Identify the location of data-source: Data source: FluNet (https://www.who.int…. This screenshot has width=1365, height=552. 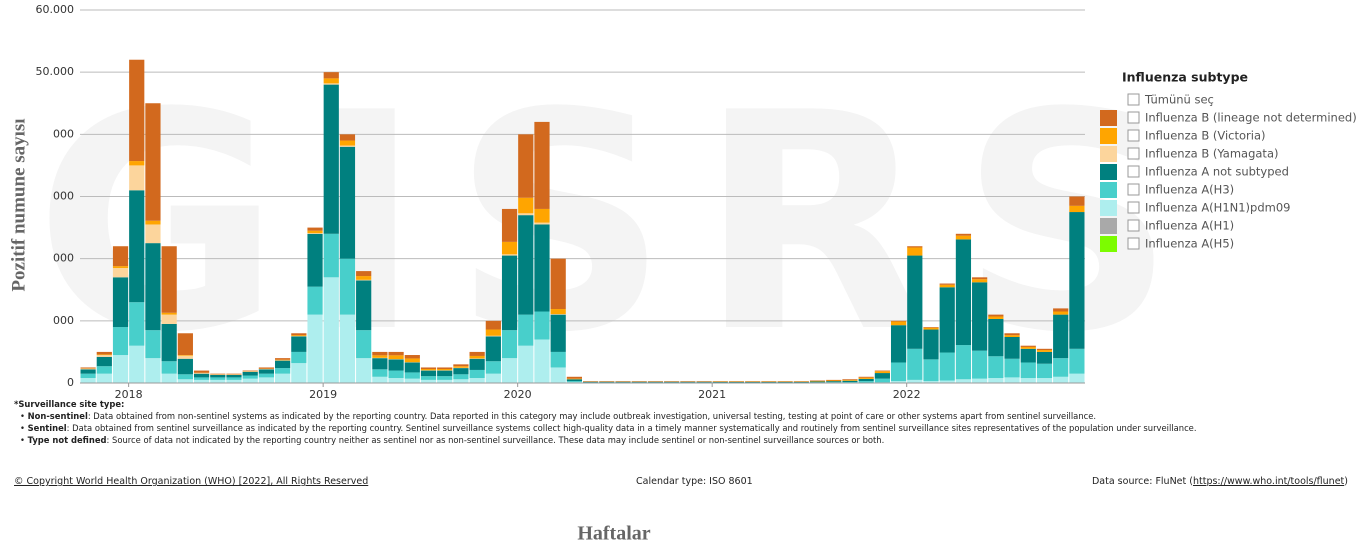
(1220, 481).